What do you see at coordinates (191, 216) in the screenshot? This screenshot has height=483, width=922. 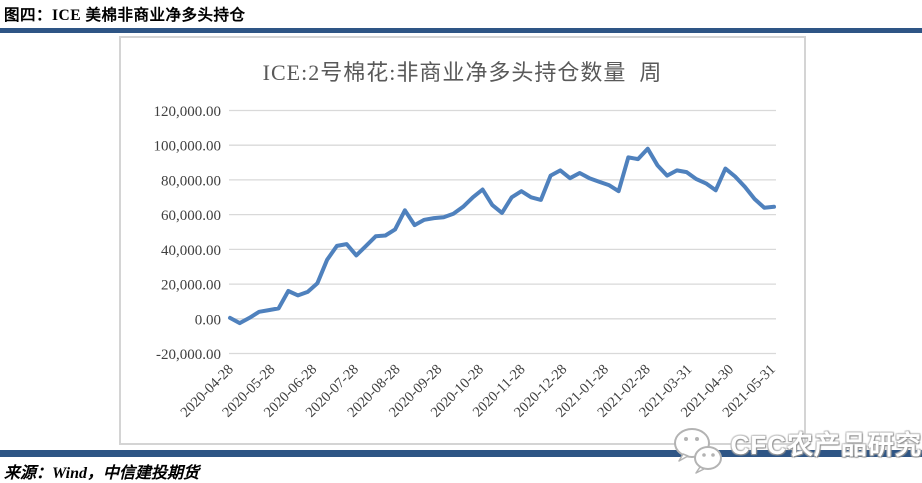 I see `y-tick-label: 60,000.00` at bounding box center [191, 216].